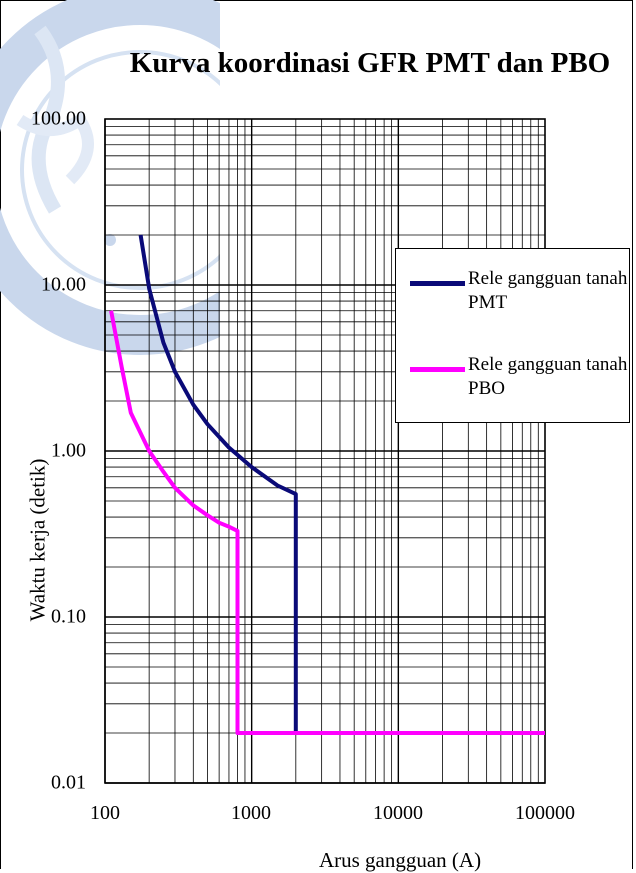 Image resolution: width=636 pixels, height=873 pixels. What do you see at coordinates (251, 813) in the screenshot?
I see `x-tick-label: 1000` at bounding box center [251, 813].